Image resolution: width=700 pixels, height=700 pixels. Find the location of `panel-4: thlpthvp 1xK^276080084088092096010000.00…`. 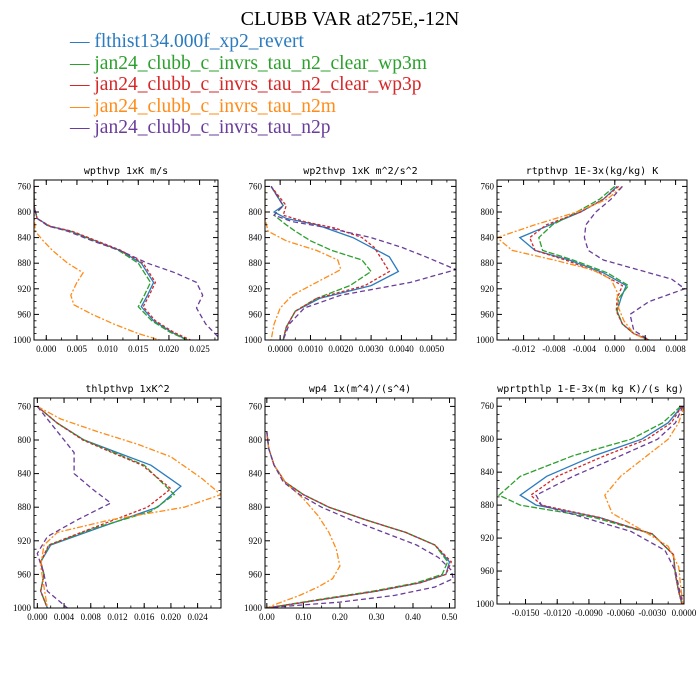

panel-4: thlpthvp 1xK^276080084088092096010000.00… is located at coordinates (117, 503).